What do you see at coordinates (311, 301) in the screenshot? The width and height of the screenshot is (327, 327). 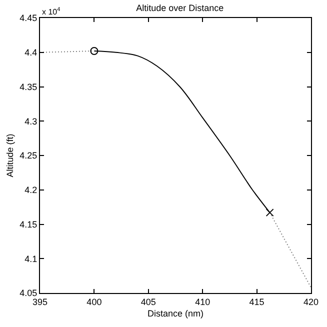 I see `x-tick-label: 420` at bounding box center [311, 301].